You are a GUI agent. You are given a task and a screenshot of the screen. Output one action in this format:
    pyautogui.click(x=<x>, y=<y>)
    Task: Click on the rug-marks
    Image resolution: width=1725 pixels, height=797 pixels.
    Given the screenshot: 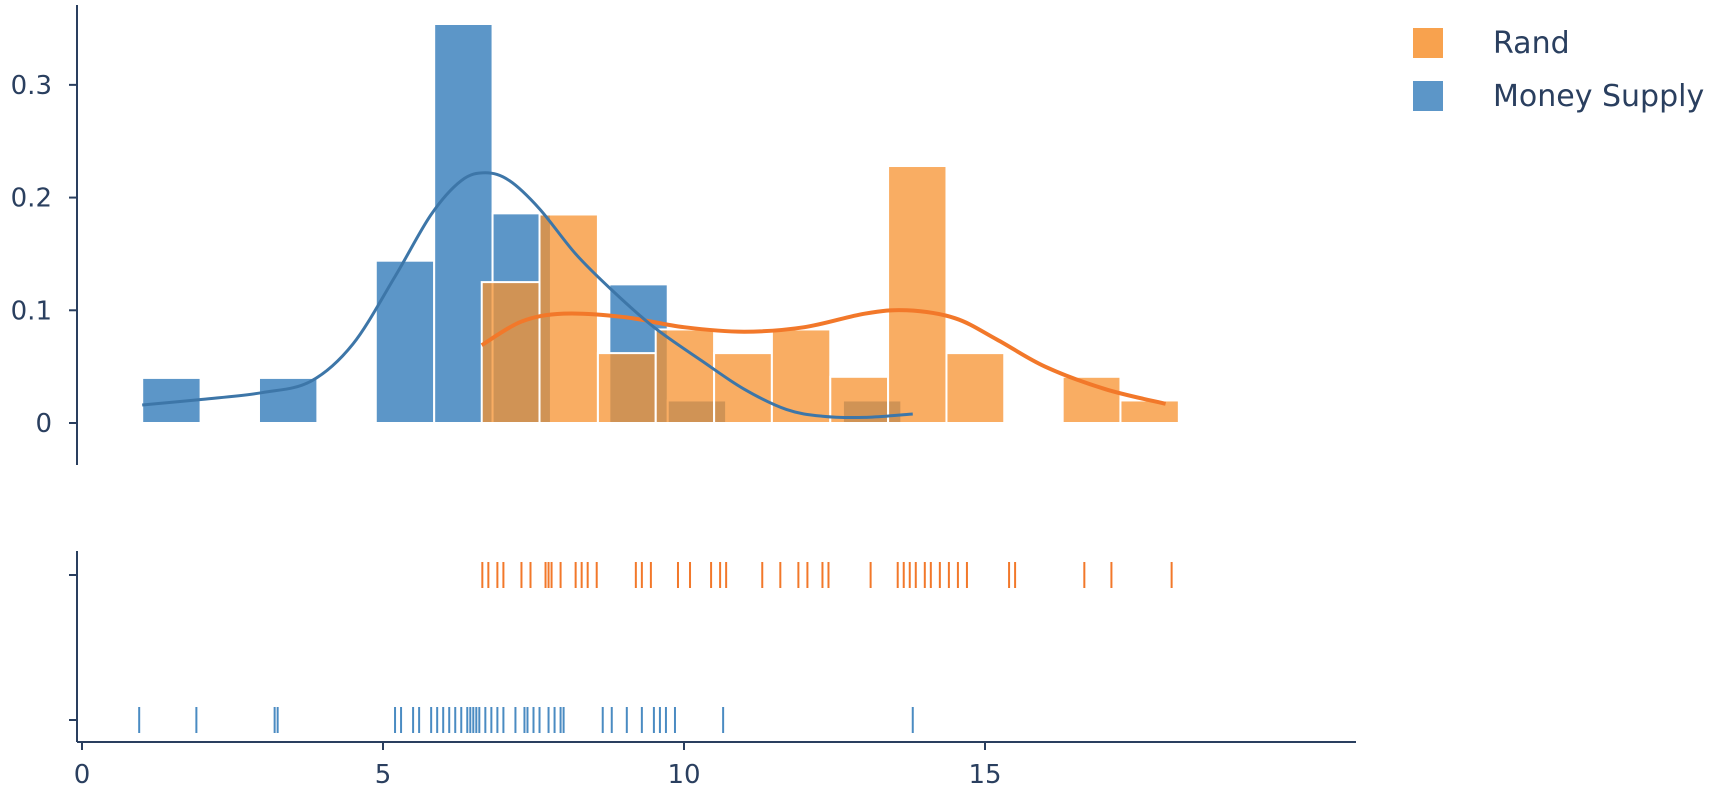 What is the action you would take?
    pyautogui.click(x=655, y=647)
    